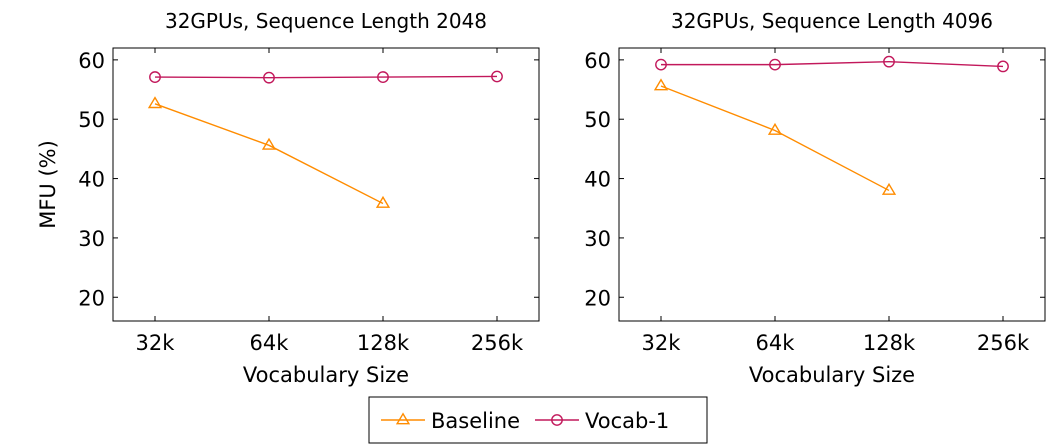 Image resolution: width=1046 pixels, height=448 pixels. What do you see at coordinates (403, 418) in the screenshot?
I see `legend-marker-baseline` at bounding box center [403, 418].